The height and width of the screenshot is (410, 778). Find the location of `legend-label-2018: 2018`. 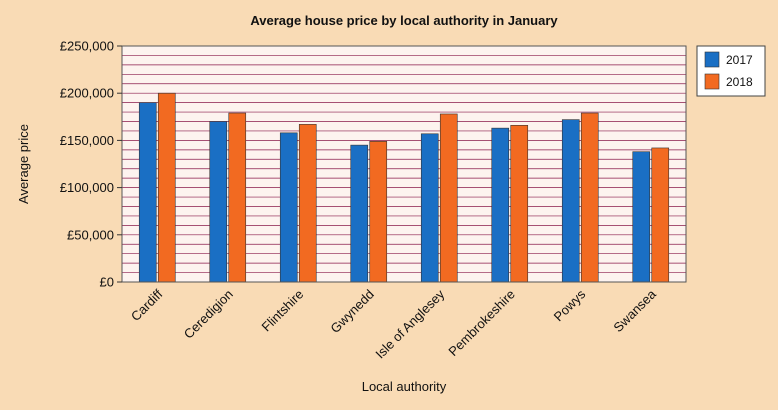

legend-label-2018: 2018 is located at coordinates (739, 82).